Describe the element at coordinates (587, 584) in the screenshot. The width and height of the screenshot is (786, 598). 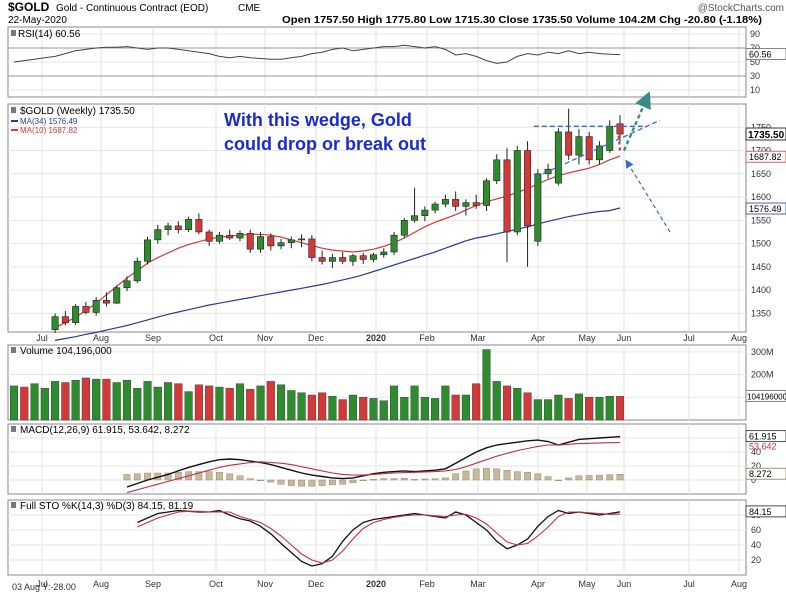
I see `x-tick-label-bottom: May` at that location.